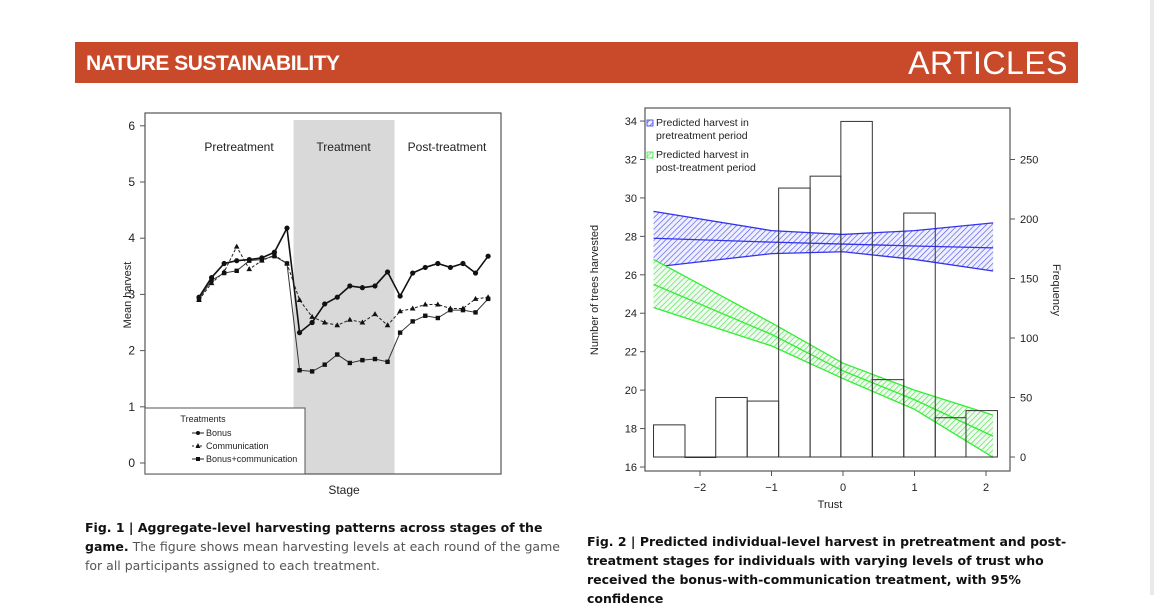  Describe the element at coordinates (631, 122) in the screenshot. I see `fig2-y-tick-label: 34` at that location.